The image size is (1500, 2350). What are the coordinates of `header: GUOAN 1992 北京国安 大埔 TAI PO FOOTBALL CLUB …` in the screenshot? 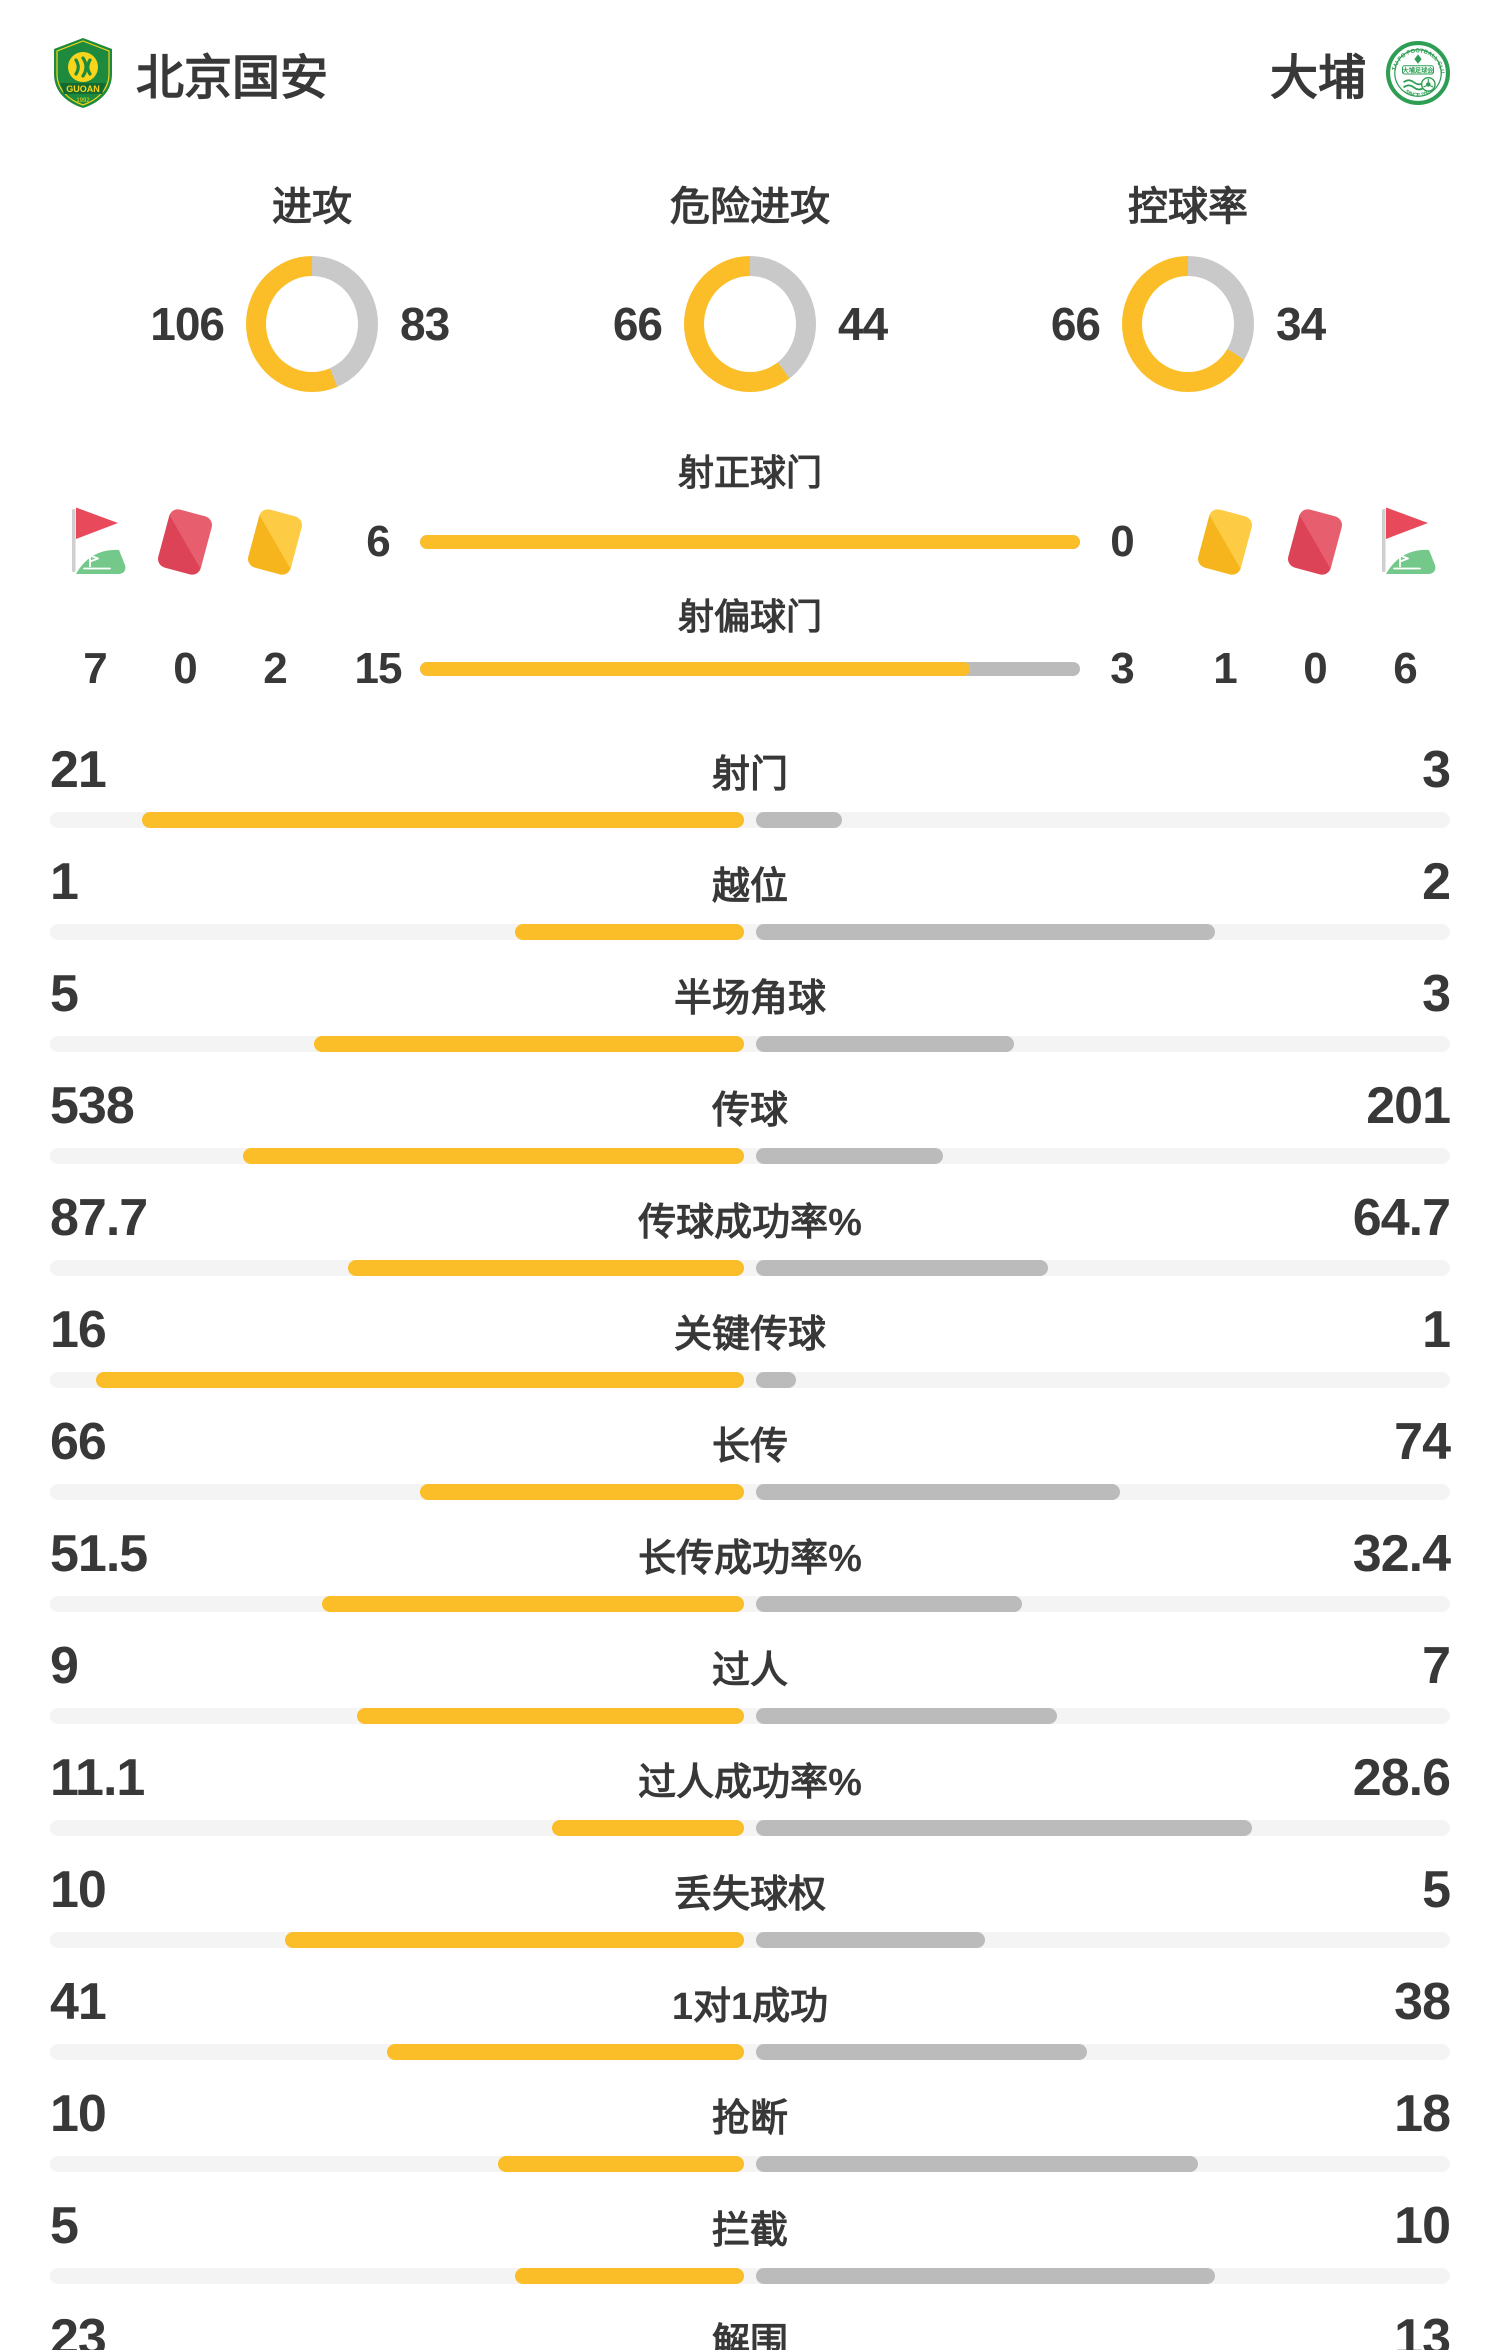 It's located at (750, 55).